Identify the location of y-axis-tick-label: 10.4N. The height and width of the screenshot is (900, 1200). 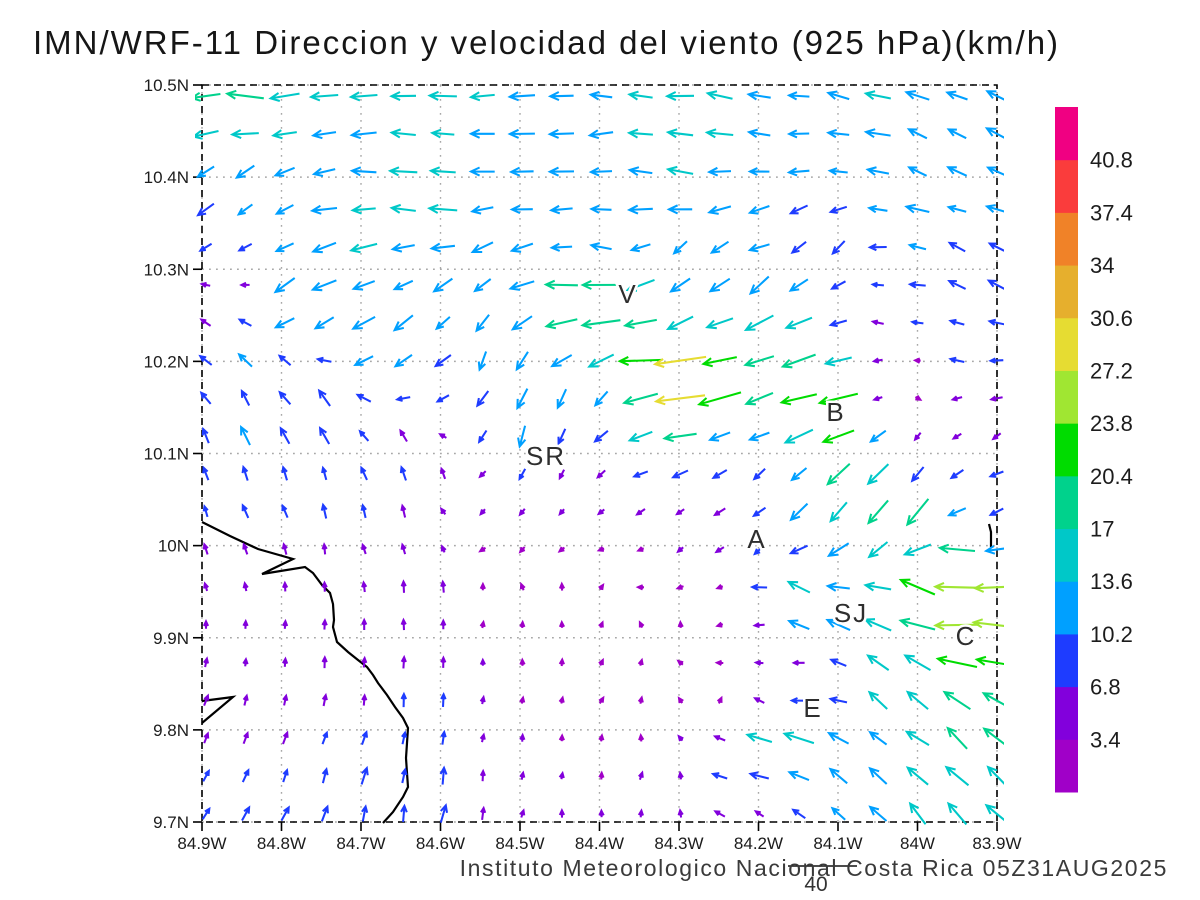
(166, 177).